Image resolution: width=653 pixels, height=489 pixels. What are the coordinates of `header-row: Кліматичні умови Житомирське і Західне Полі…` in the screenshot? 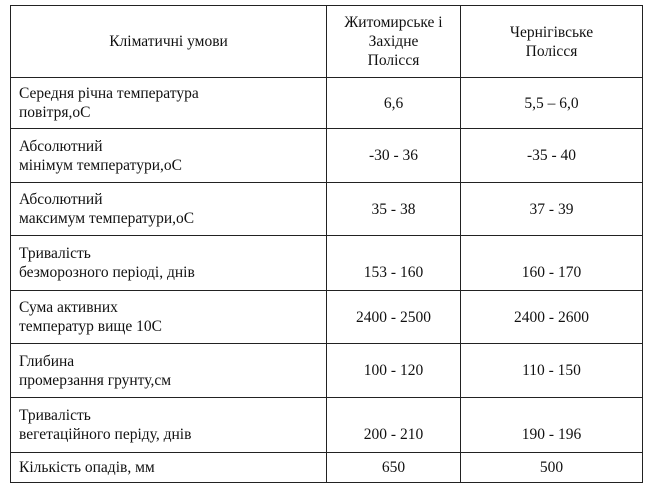 It's located at (326, 41).